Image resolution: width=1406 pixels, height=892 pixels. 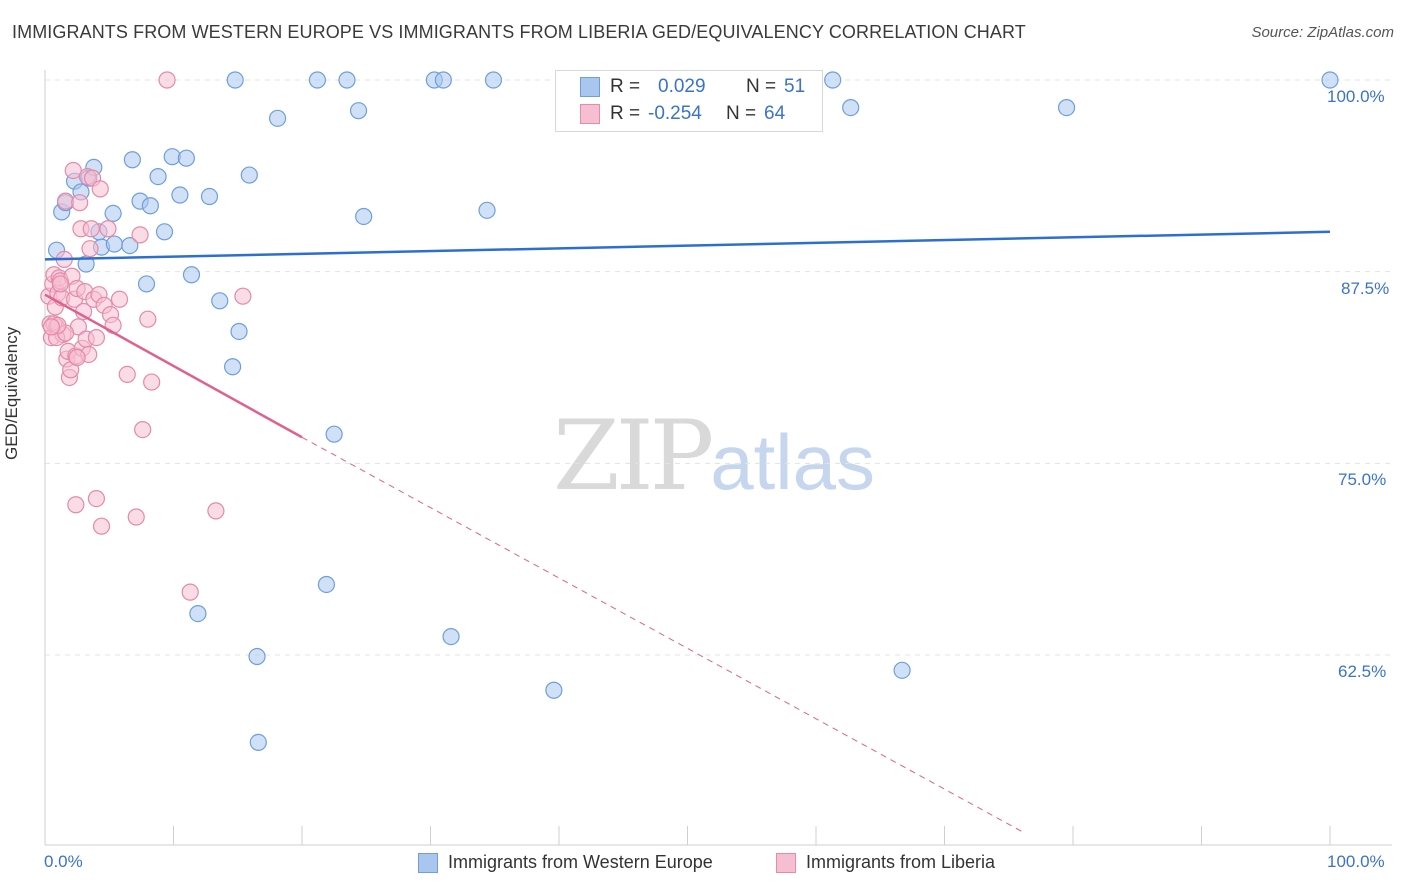 What do you see at coordinates (1365, 288) in the screenshot?
I see `y-tick-87-5: 87.5%` at bounding box center [1365, 288].